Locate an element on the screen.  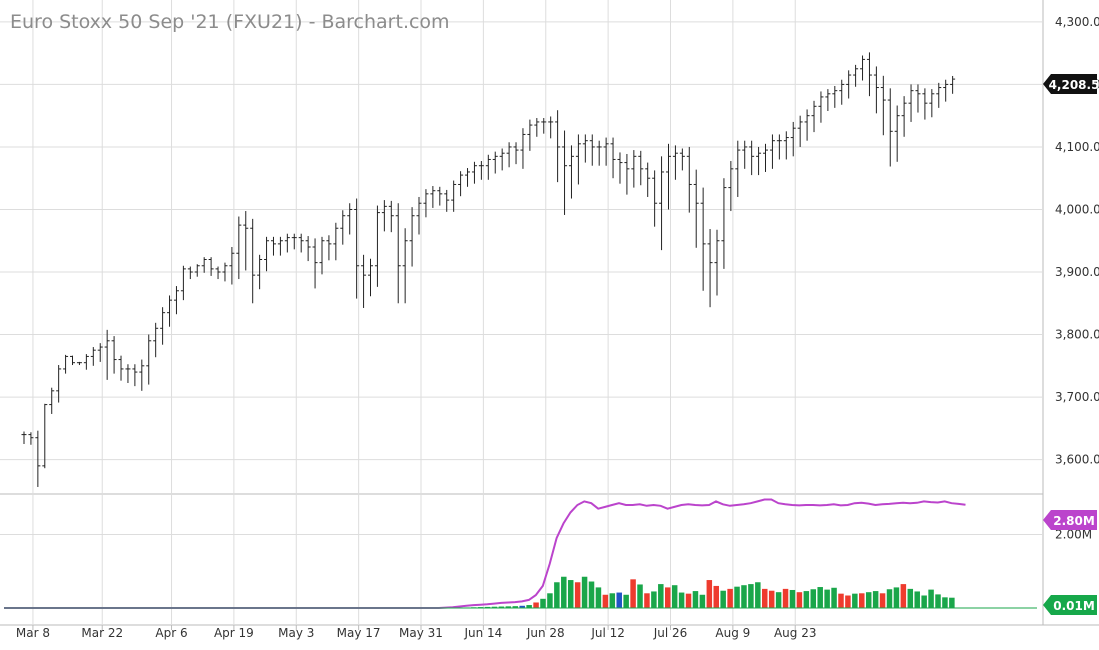
last-price-badge: 4,208.5 is located at coordinates (1071, 84).